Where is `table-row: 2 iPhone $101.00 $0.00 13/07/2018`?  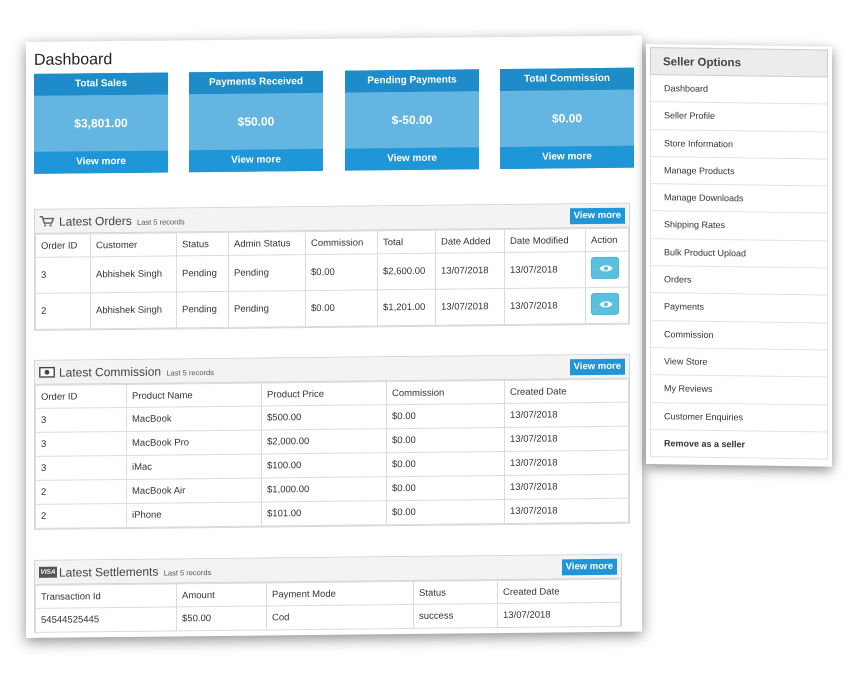
table-row: 2 iPhone $101.00 $0.00 13/07/2018 is located at coordinates (332, 513).